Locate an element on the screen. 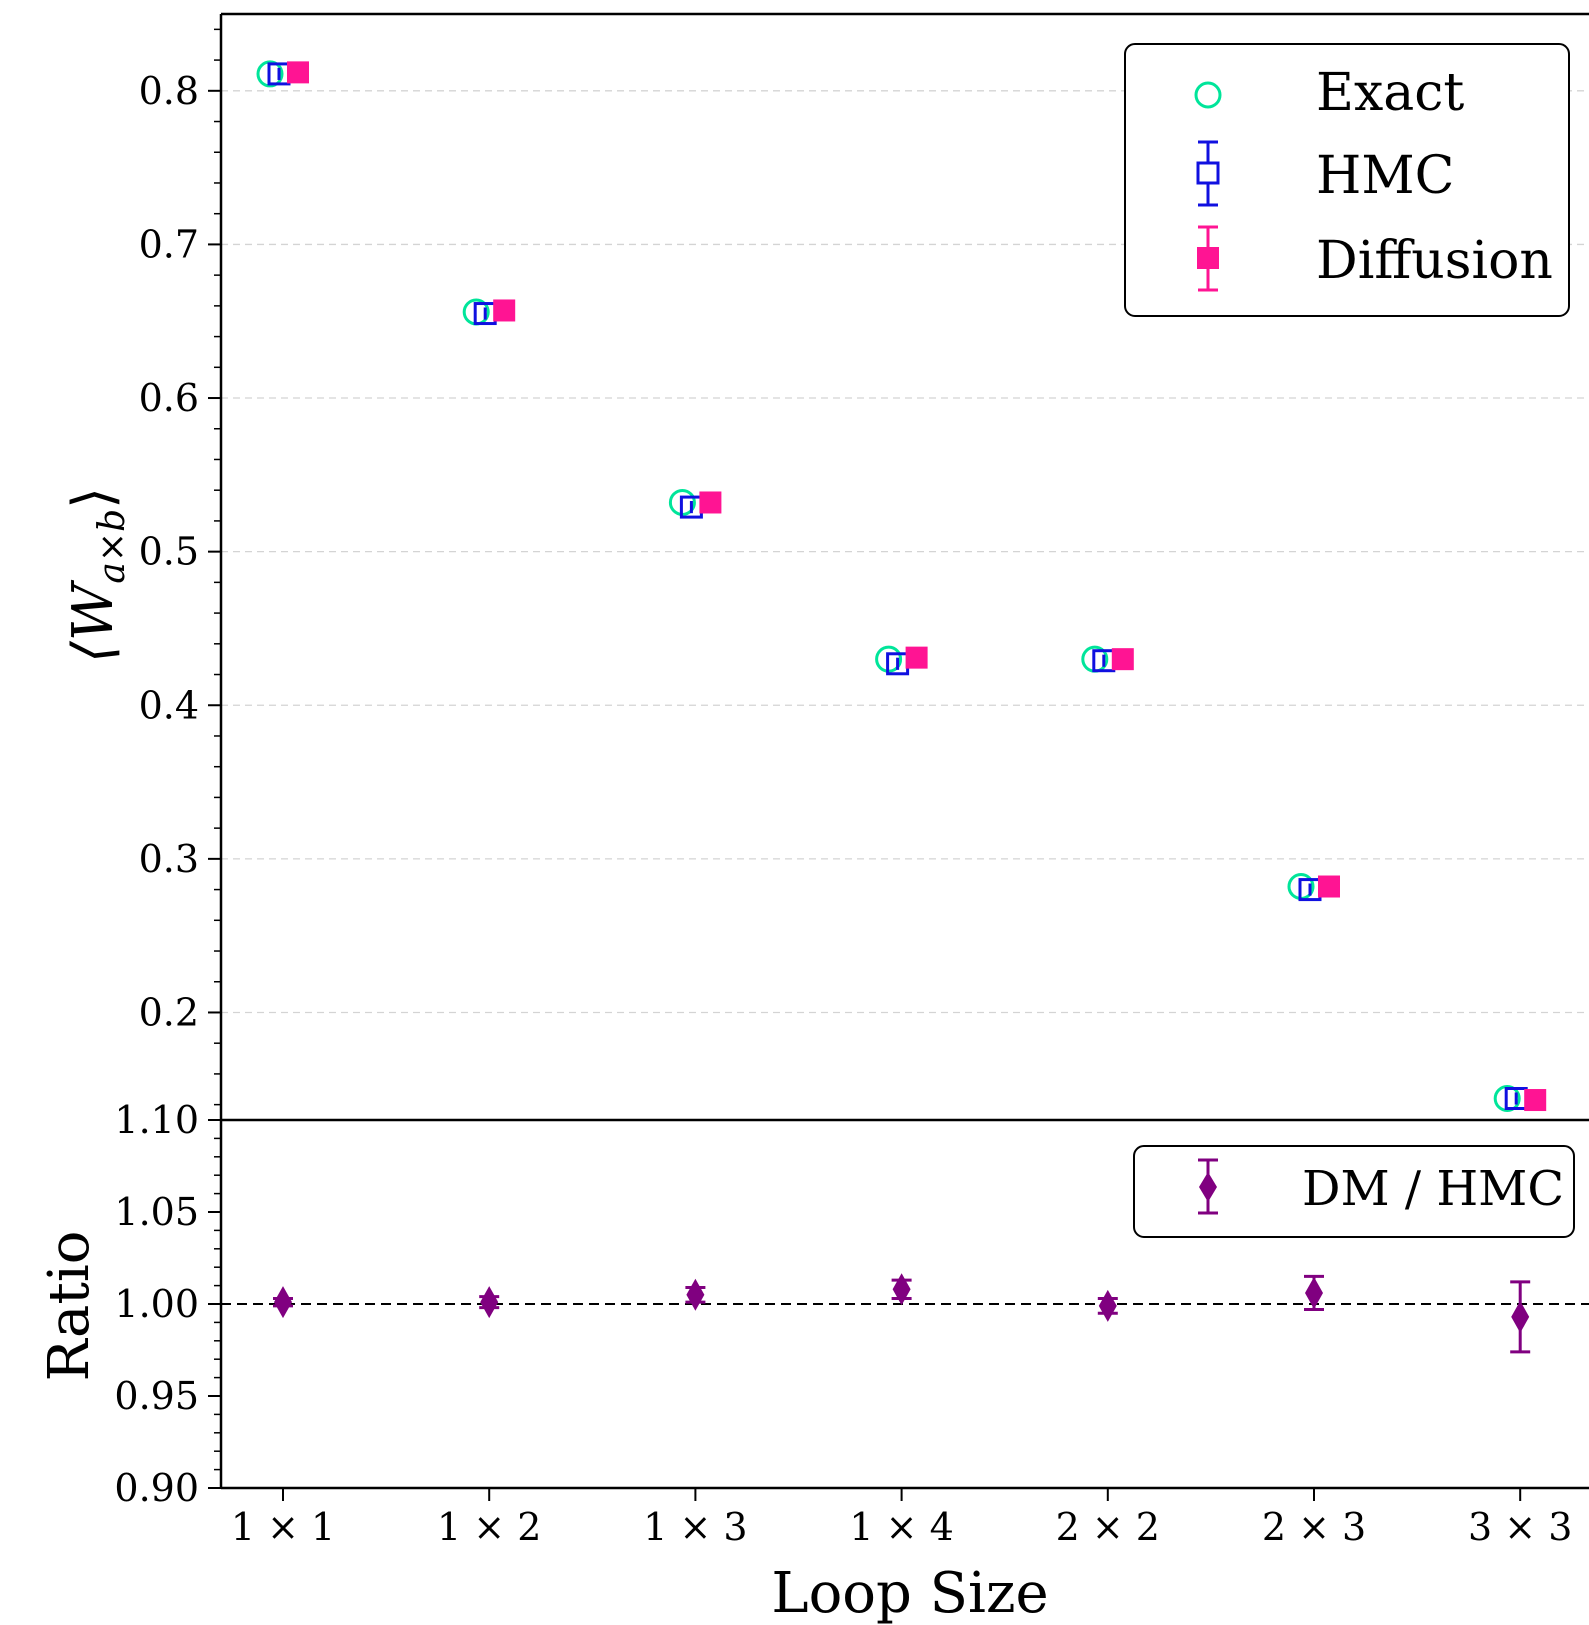 This screenshot has height=1625, width=1589. ratio-legend-box is located at coordinates (1354, 1191).